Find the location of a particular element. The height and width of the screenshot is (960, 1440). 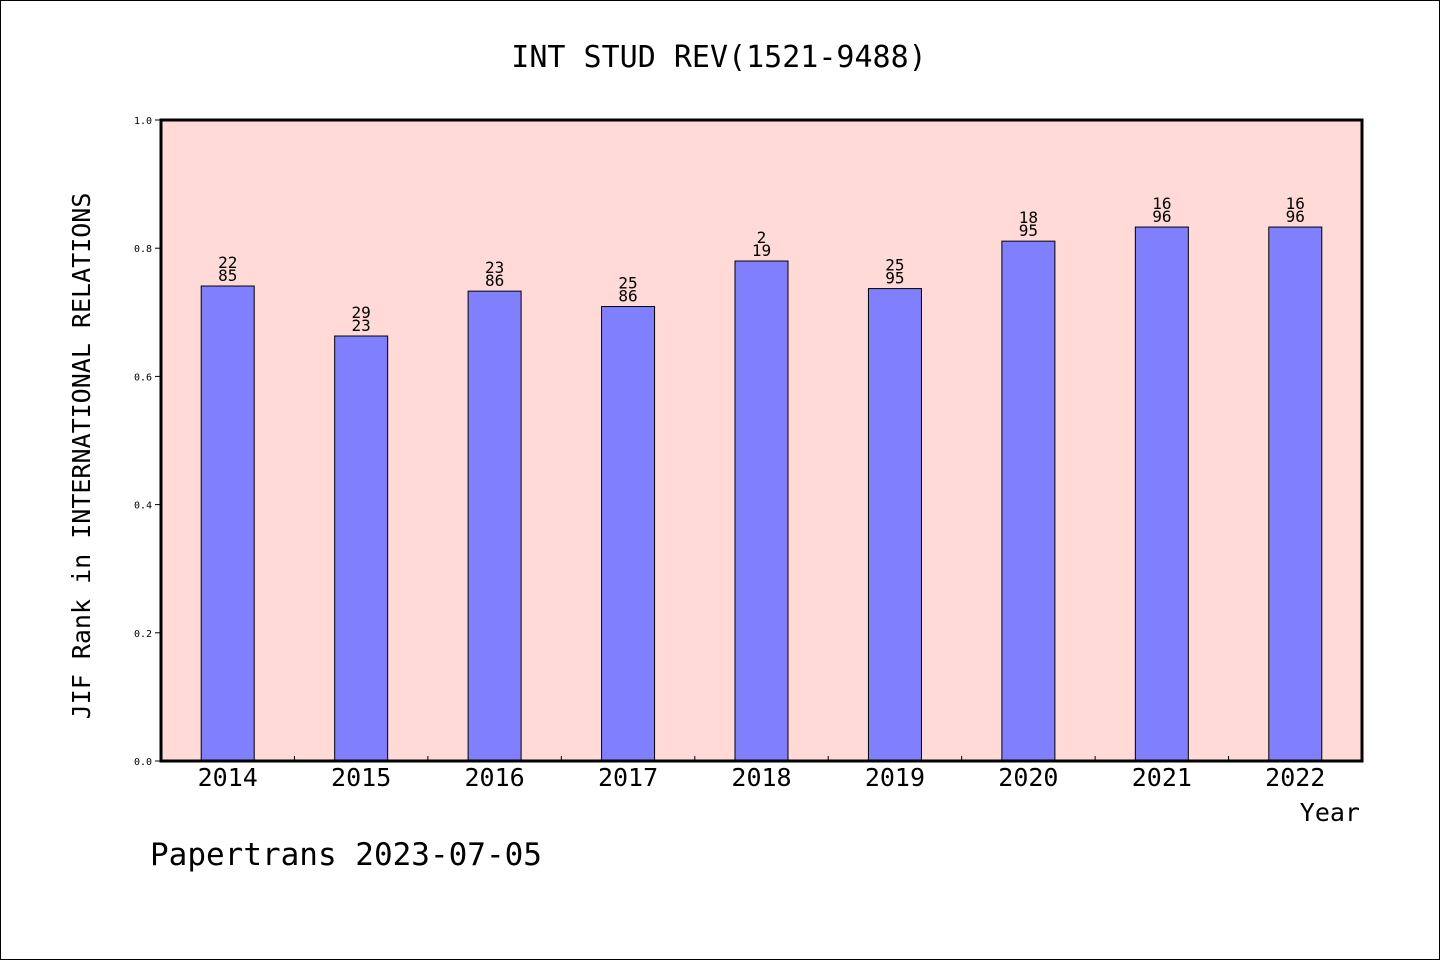

chart-title: INT STUD REV(1521-9488) is located at coordinates (718, 57).